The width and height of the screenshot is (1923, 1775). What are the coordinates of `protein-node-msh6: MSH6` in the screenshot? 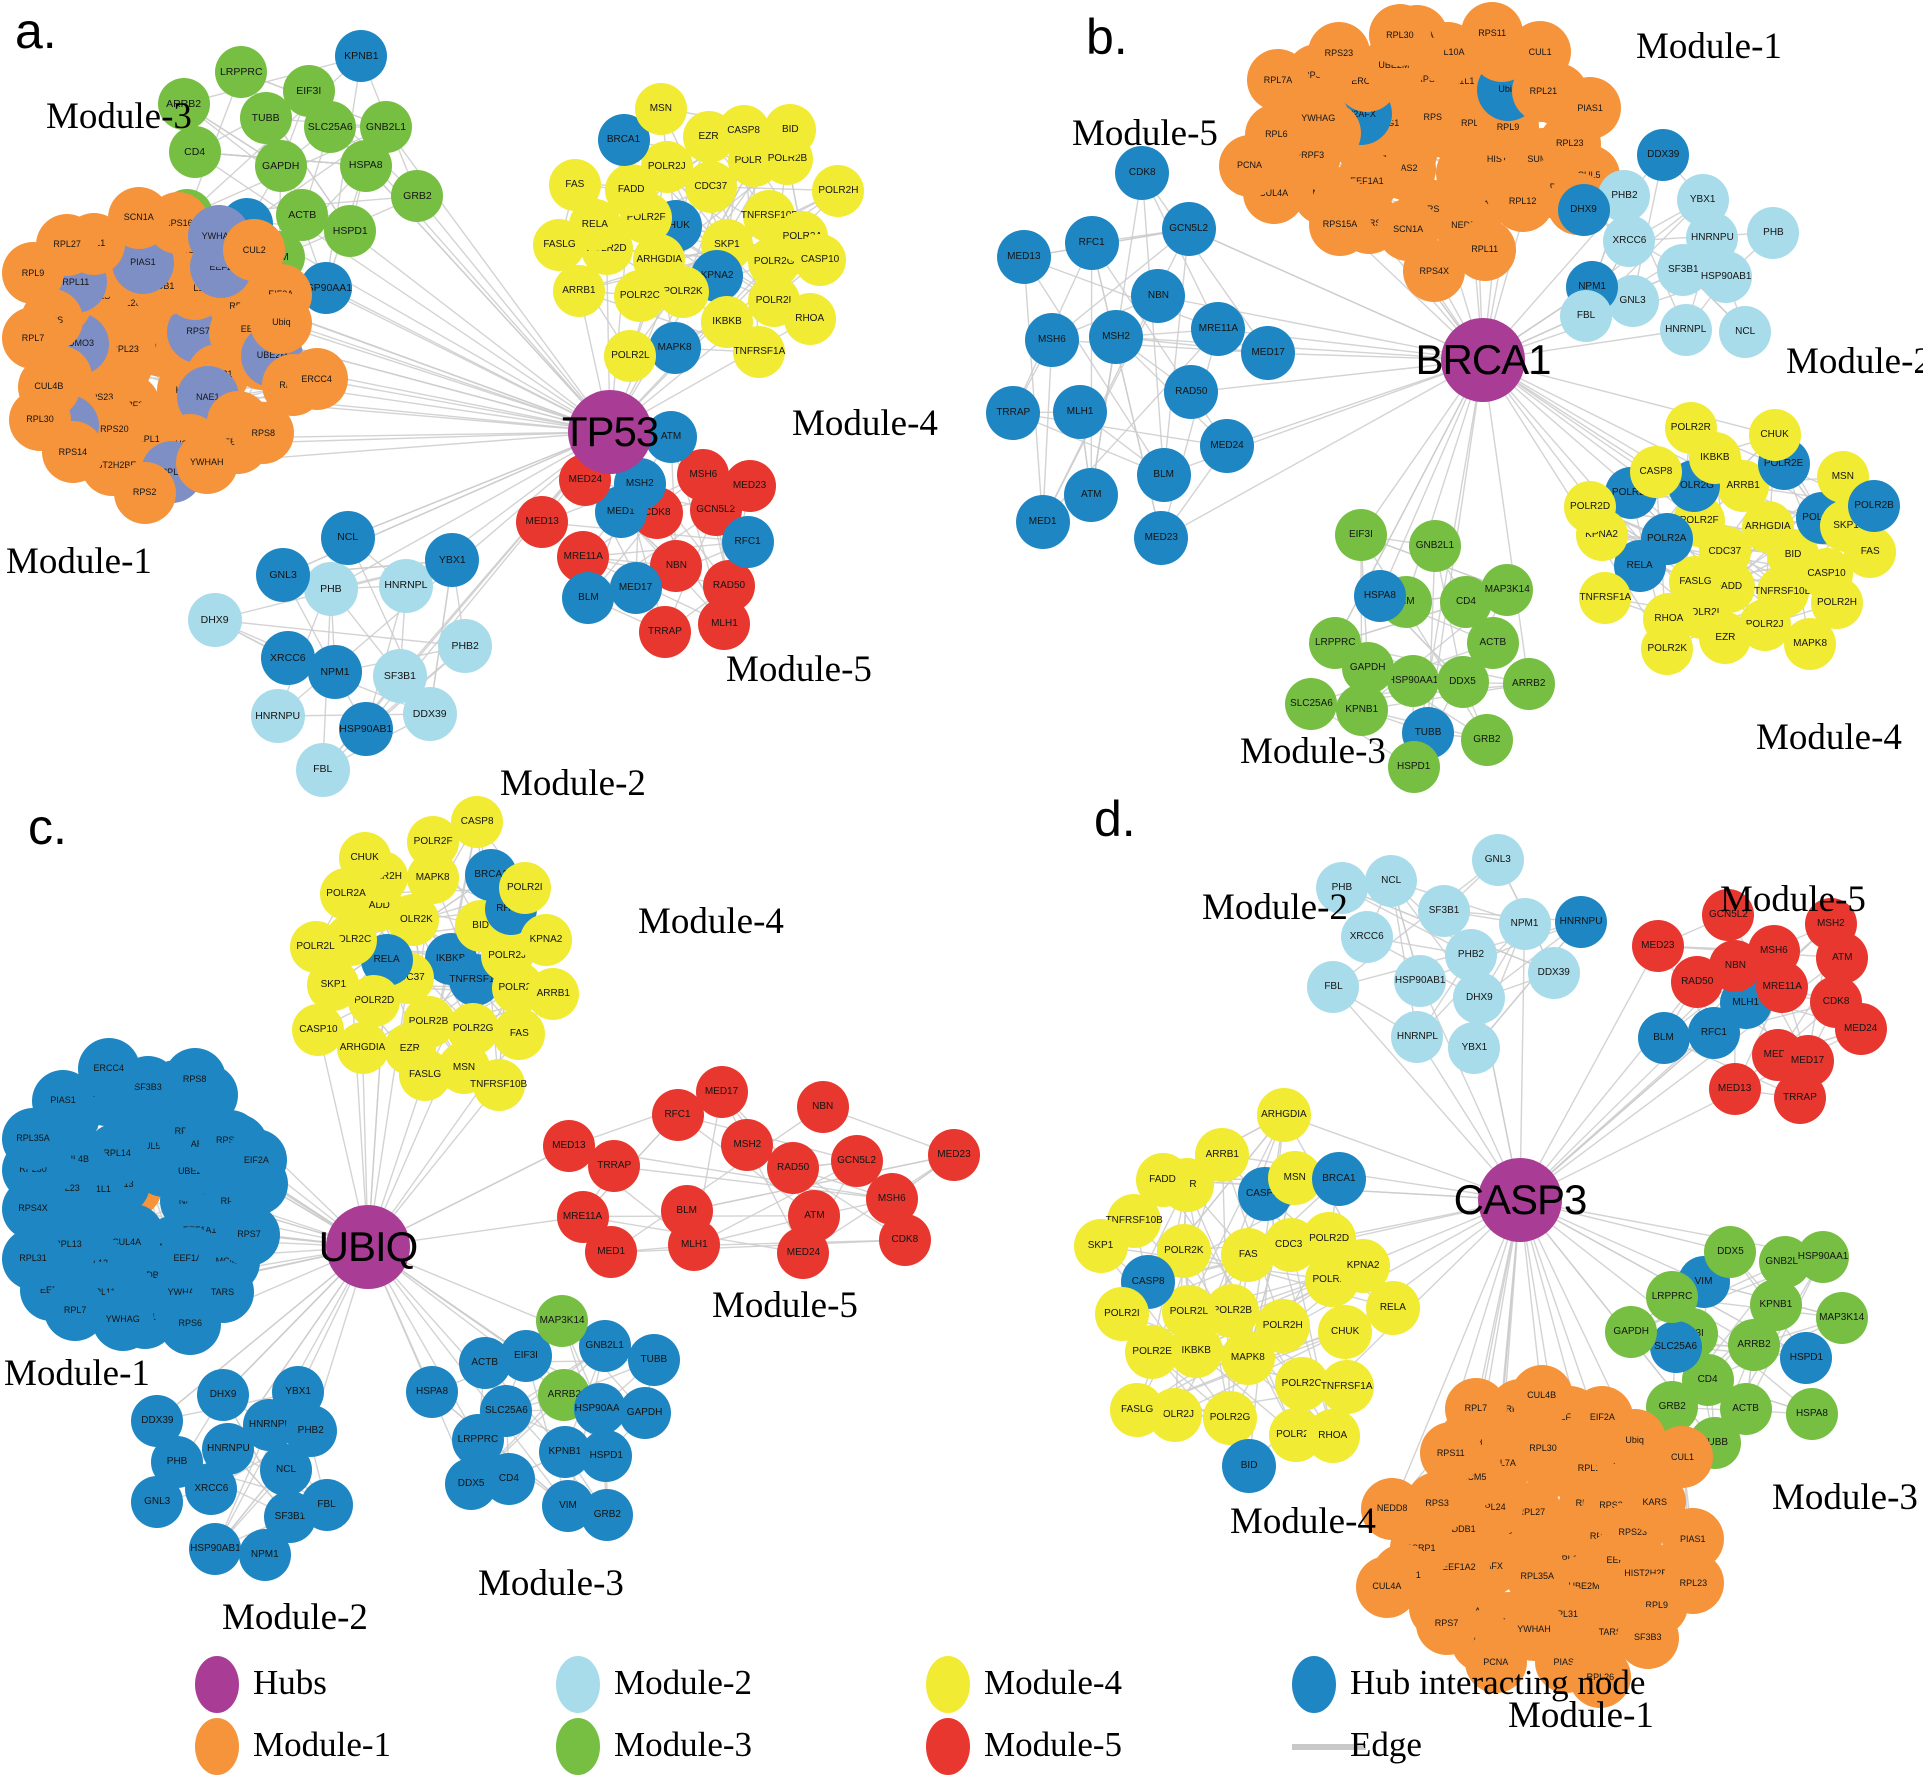 It's located at (1051, 339).